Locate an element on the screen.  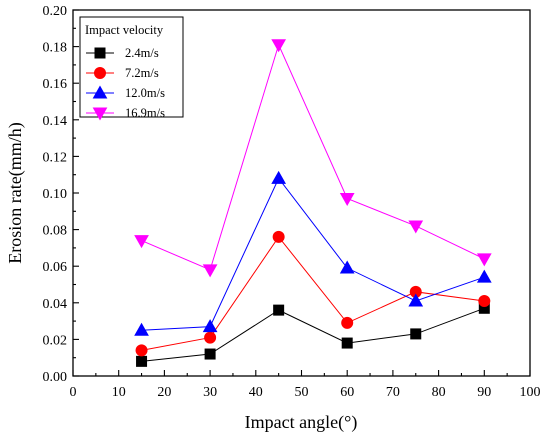
legend-label: 12.0m/s is located at coordinates (145, 93).